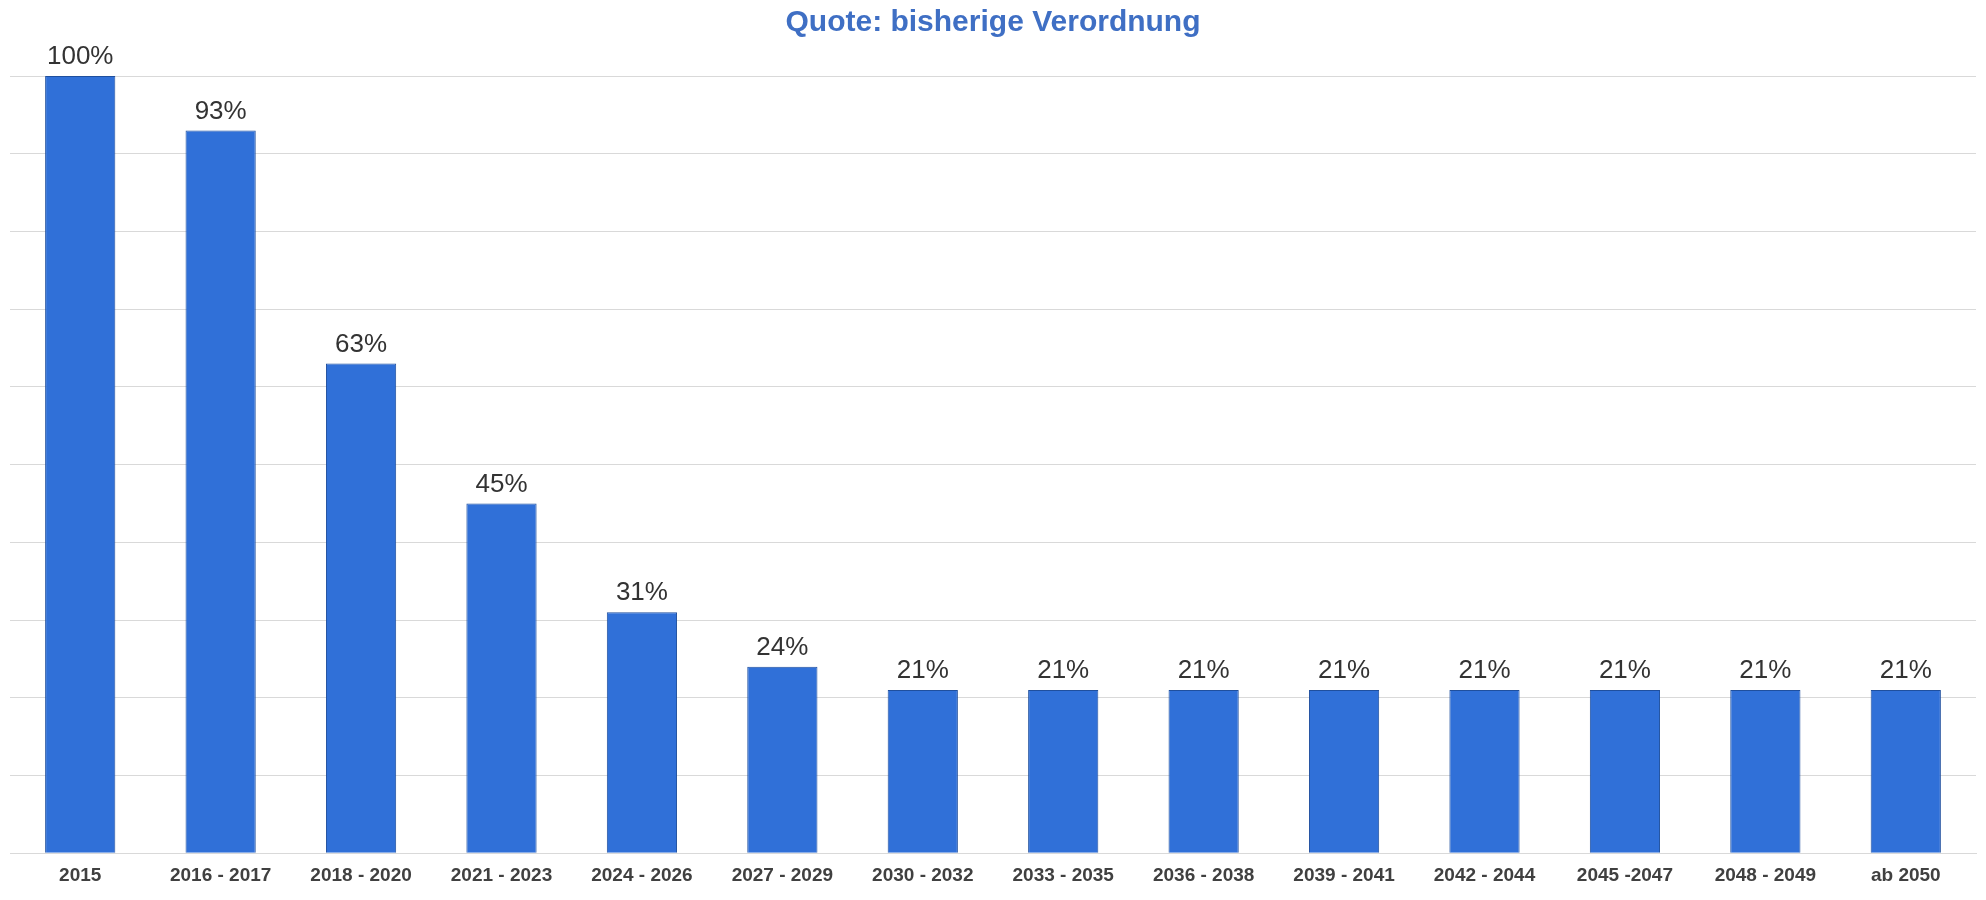 This screenshot has height=900, width=1986. What do you see at coordinates (642, 874) in the screenshot?
I see `x-tick-label: 2024 - 2026` at bounding box center [642, 874].